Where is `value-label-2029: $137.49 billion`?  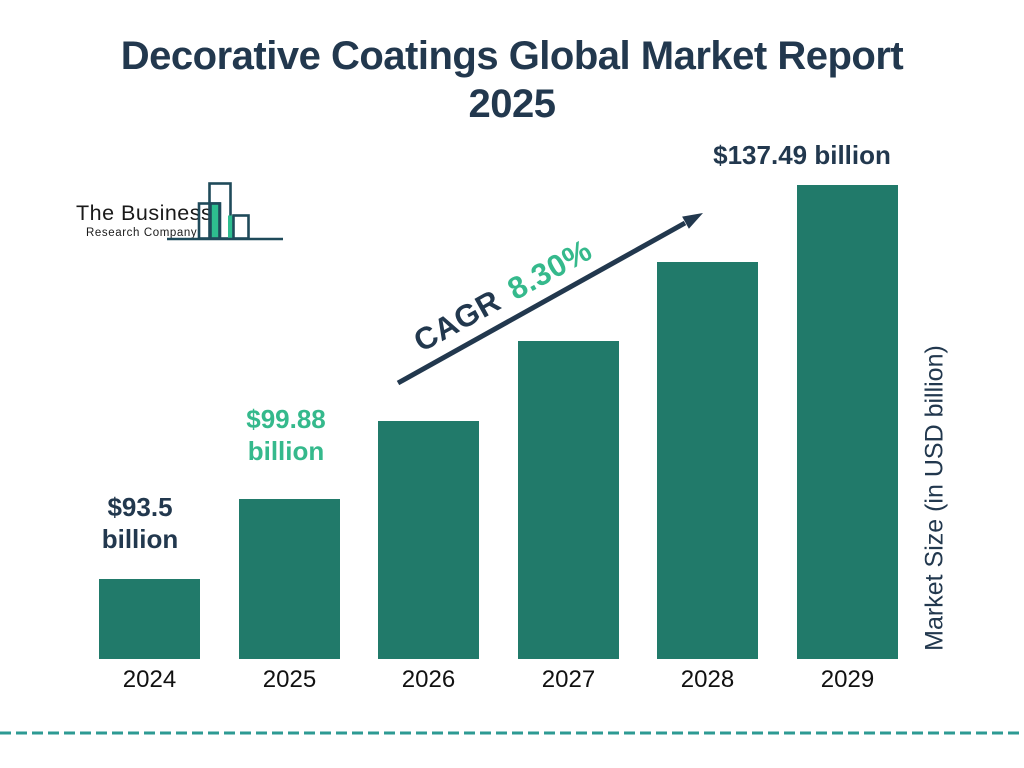 value-label-2029: $137.49 billion is located at coordinates (802, 155).